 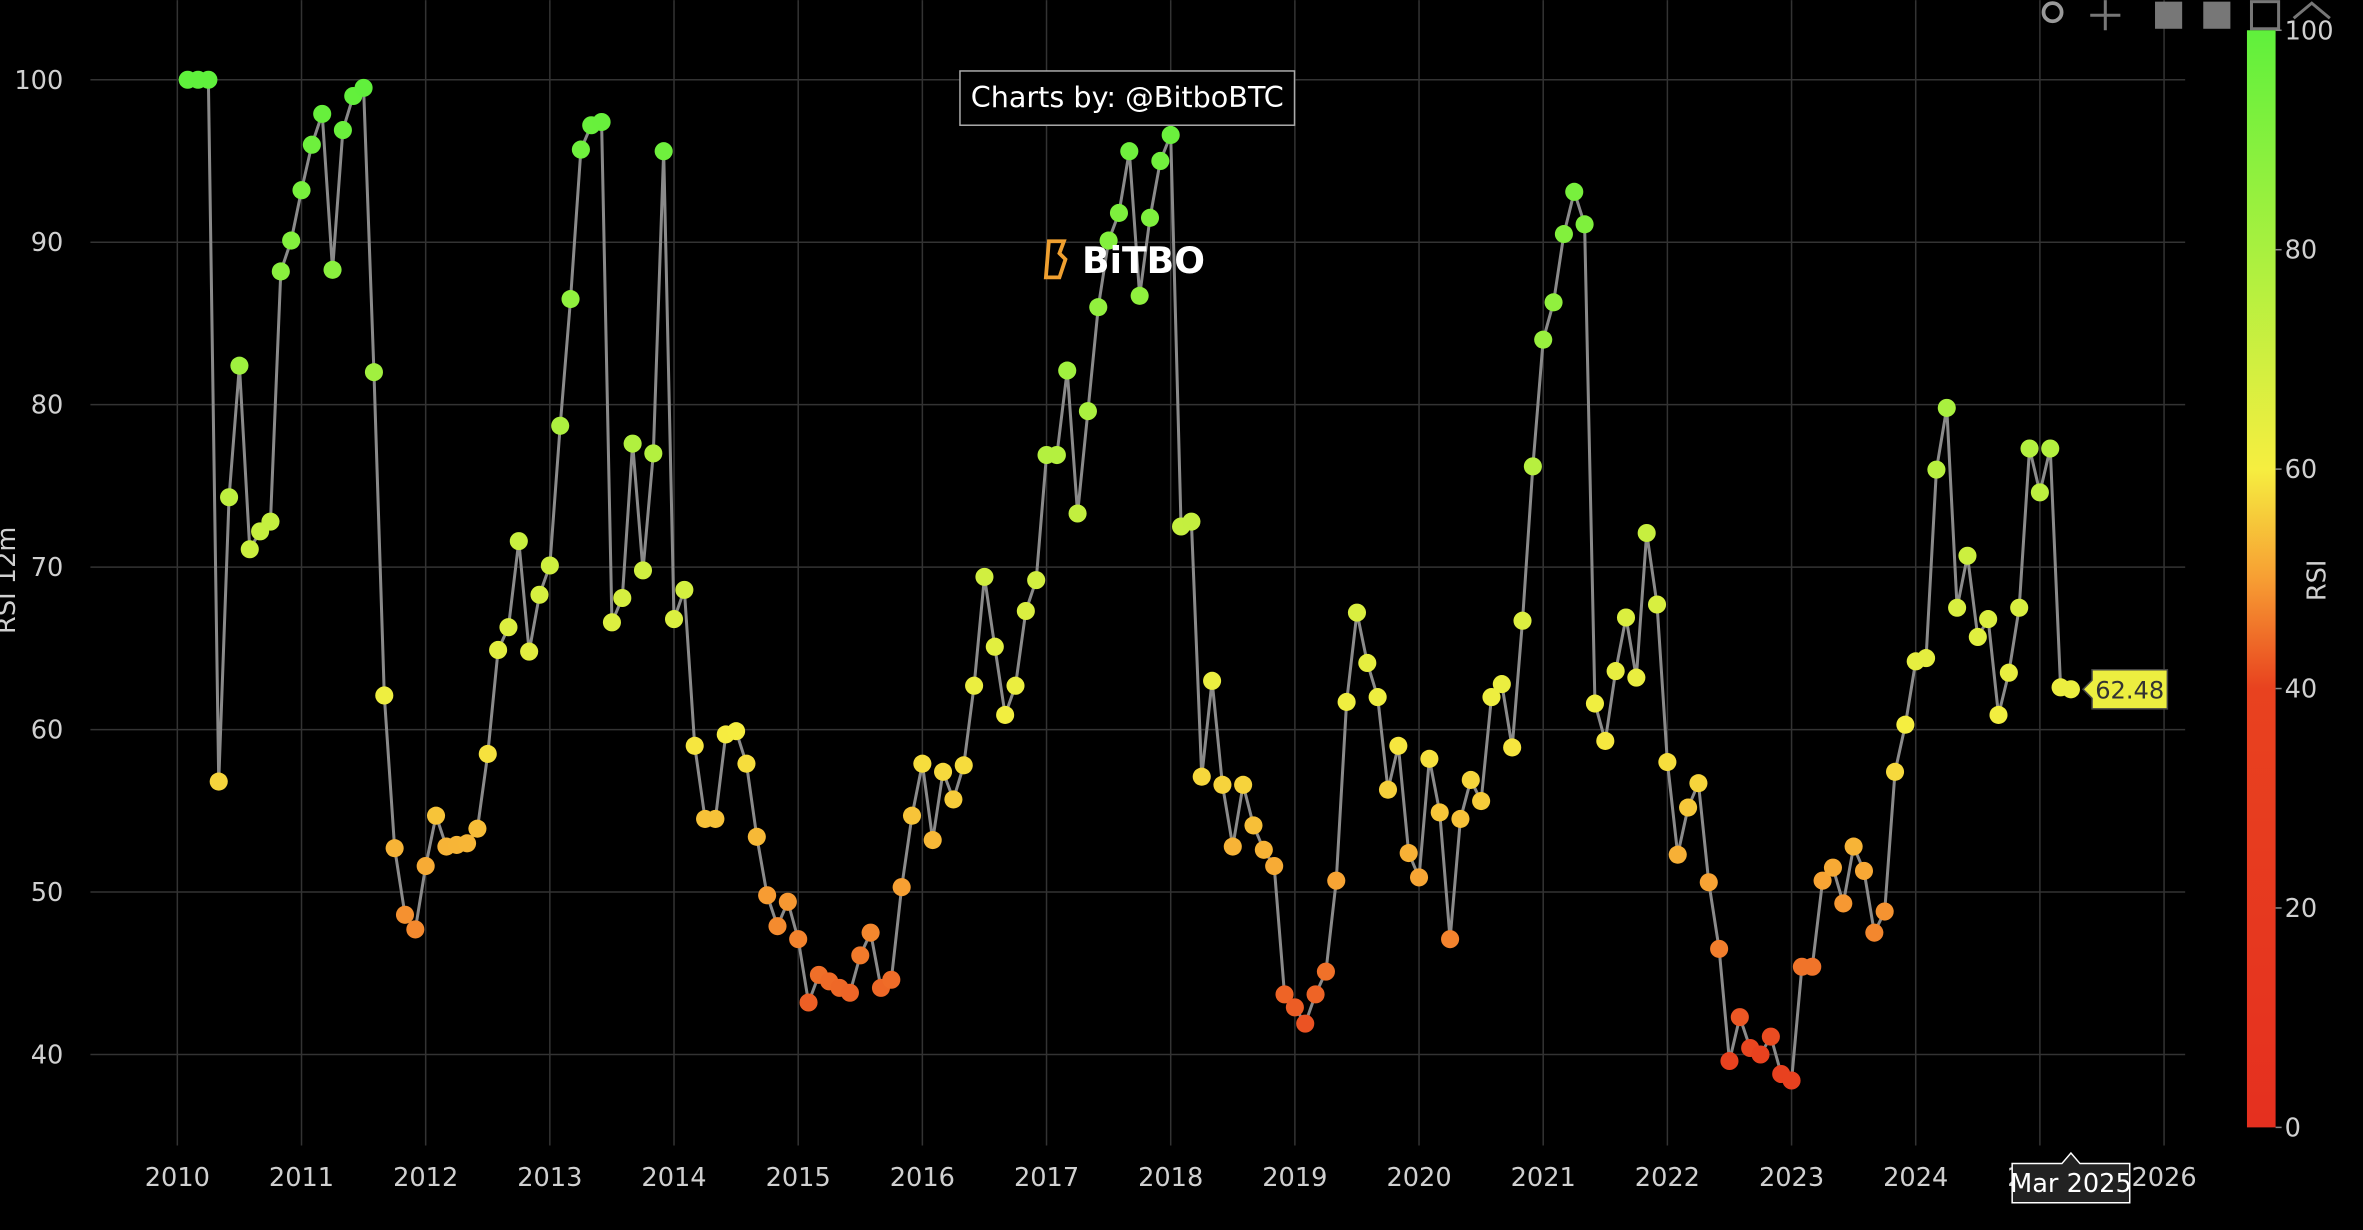 What do you see at coordinates (1127, 98) in the screenshot?
I see `annotation-box` at bounding box center [1127, 98].